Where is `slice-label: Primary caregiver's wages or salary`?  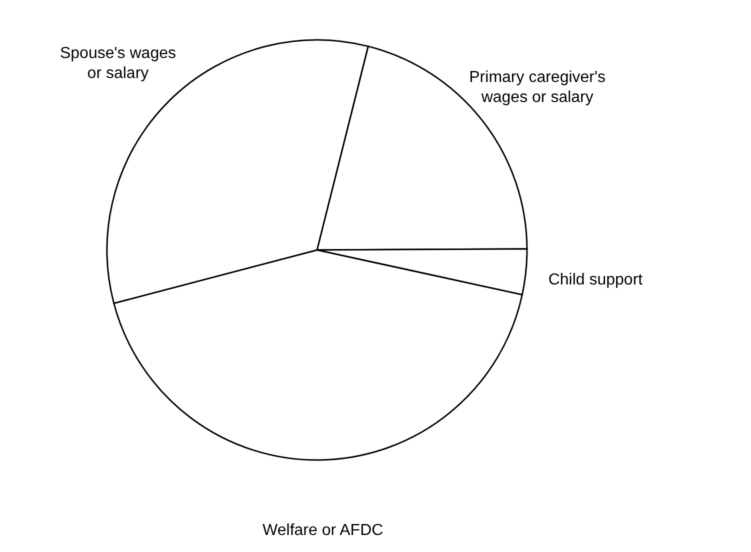 slice-label: Primary caregiver's wages or salary is located at coordinates (537, 87).